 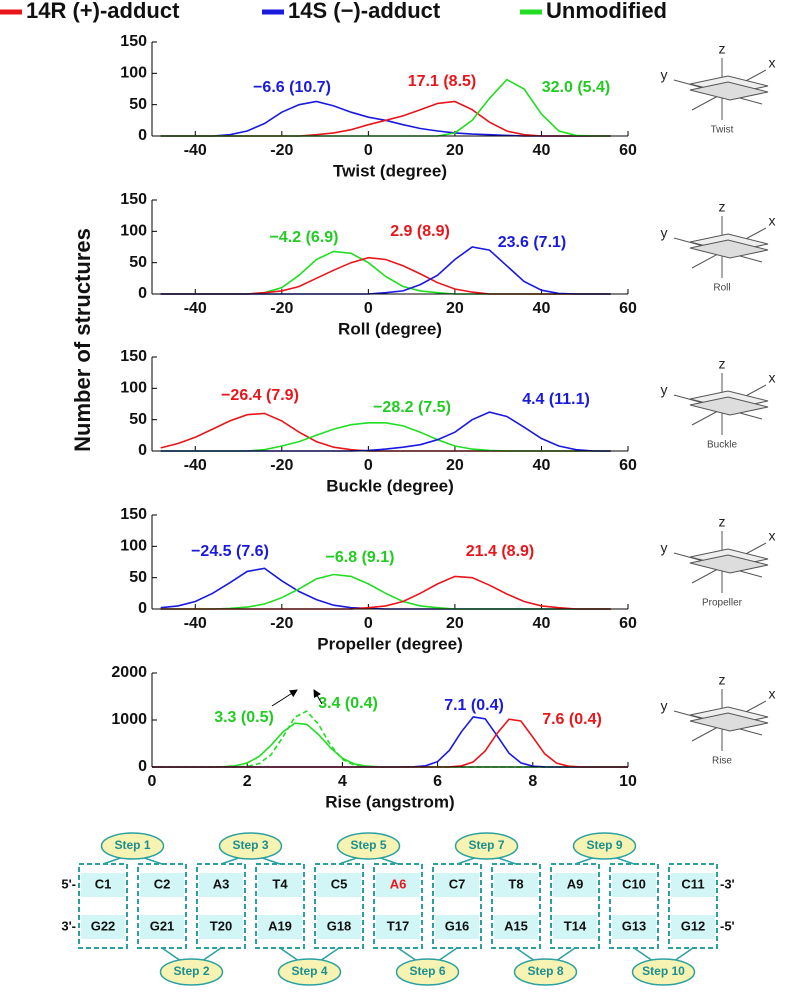 I want to click on annotation: 4.4 (11.1), so click(x=556, y=399).